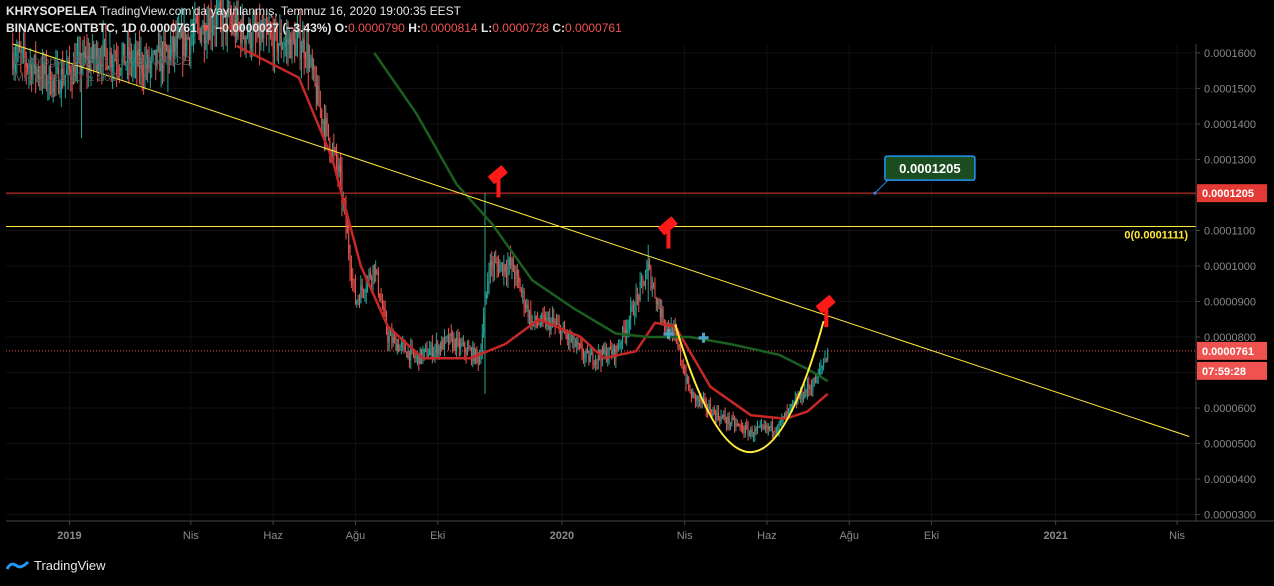 This screenshot has width=1274, height=586. What do you see at coordinates (437, 536) in the screenshot?
I see `x-tick-label: Eki` at bounding box center [437, 536].